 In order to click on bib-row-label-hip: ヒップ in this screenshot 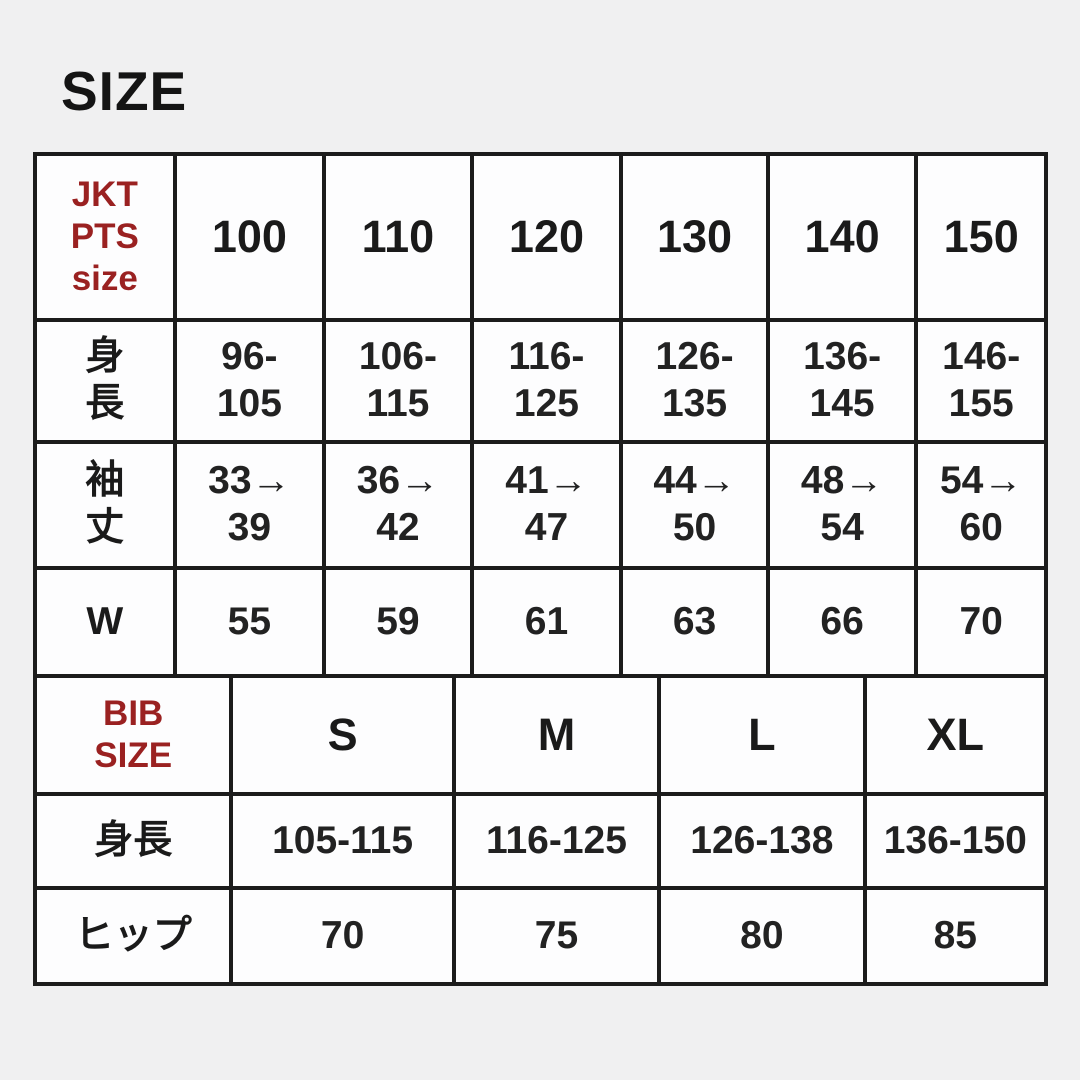, I will do `click(133, 936)`.